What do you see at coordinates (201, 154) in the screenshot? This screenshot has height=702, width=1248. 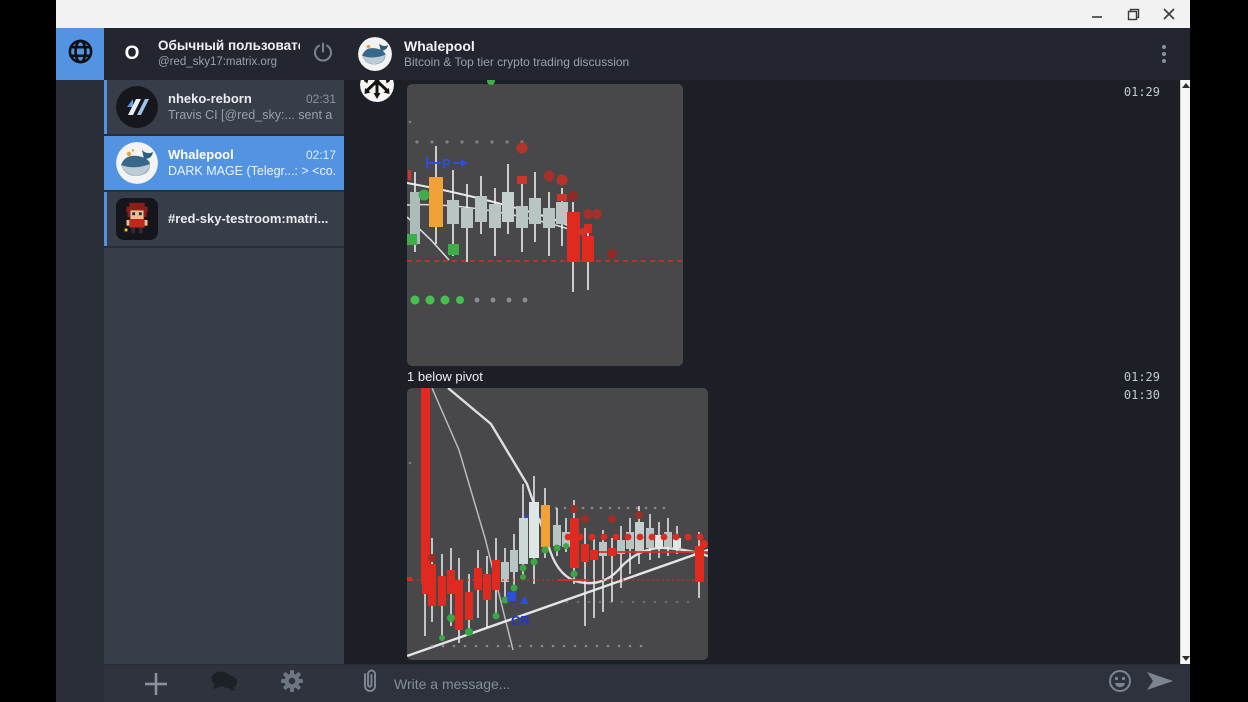 I see `room-name: Whalepool` at bounding box center [201, 154].